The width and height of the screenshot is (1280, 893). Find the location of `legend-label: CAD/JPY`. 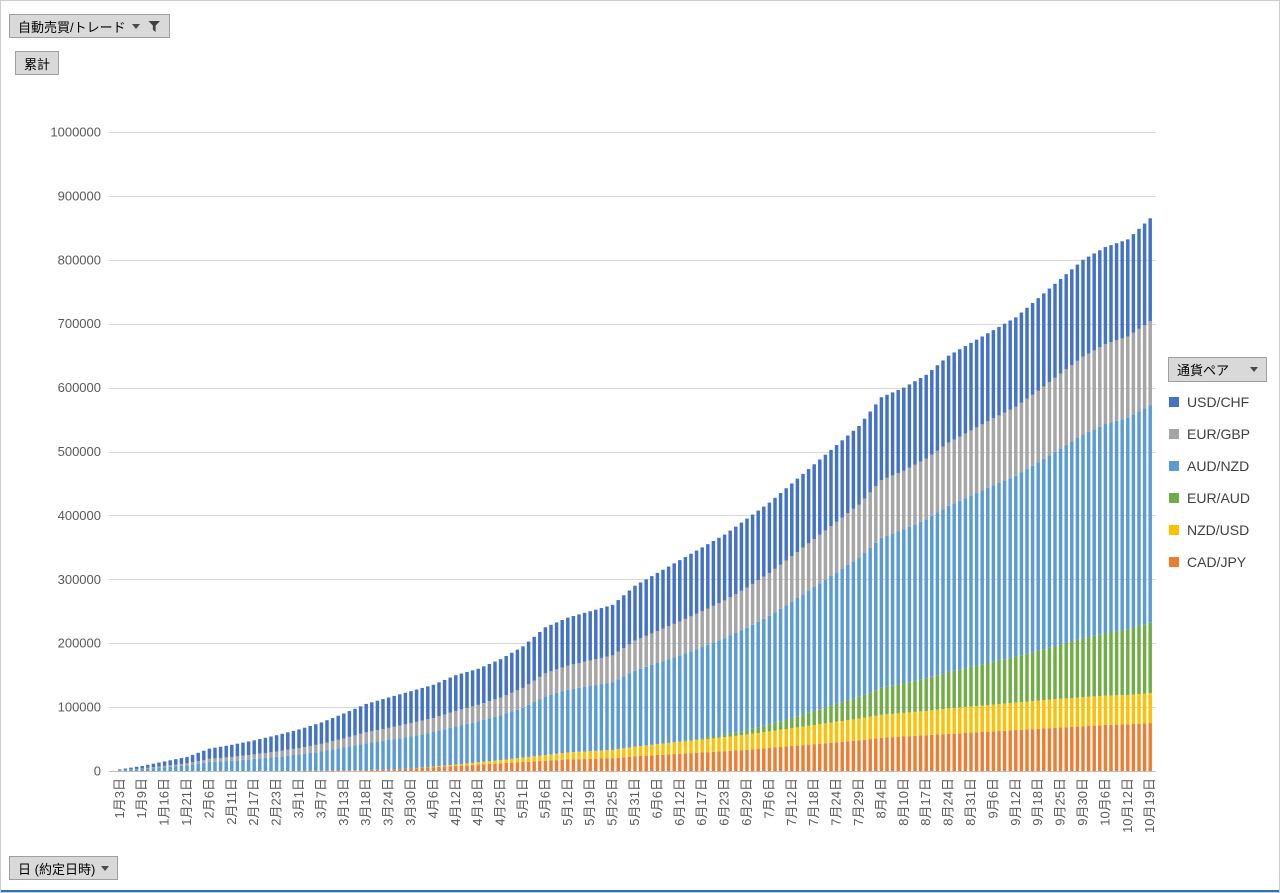

legend-label: CAD/JPY is located at coordinates (1217, 562).